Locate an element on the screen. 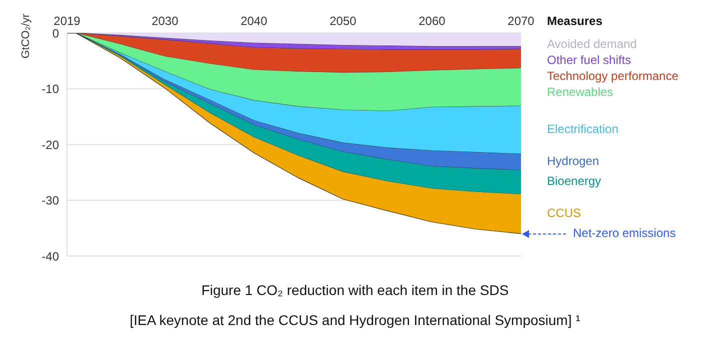 The width and height of the screenshot is (710, 340). y-axis-title: GtCO₂/yr is located at coordinates (26, 36).